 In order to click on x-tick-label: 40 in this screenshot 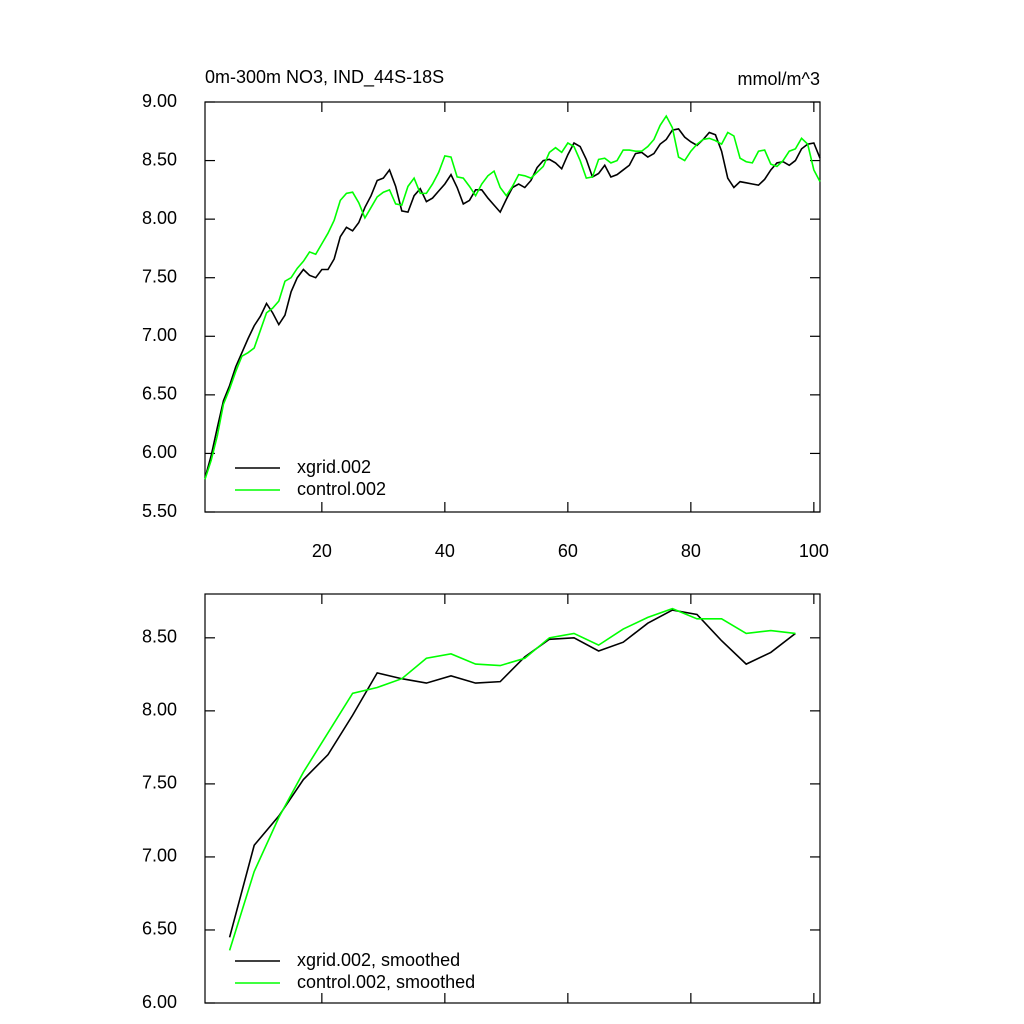, I will do `click(445, 551)`.